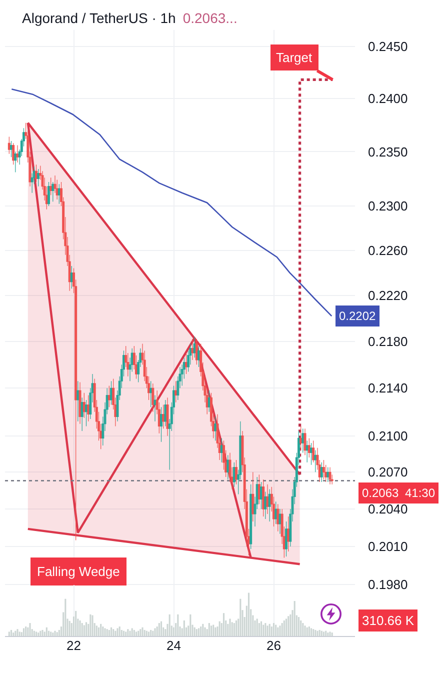  Describe the element at coordinates (388, 509) in the screenshot. I see `y-tick-label: 0.2040` at that location.